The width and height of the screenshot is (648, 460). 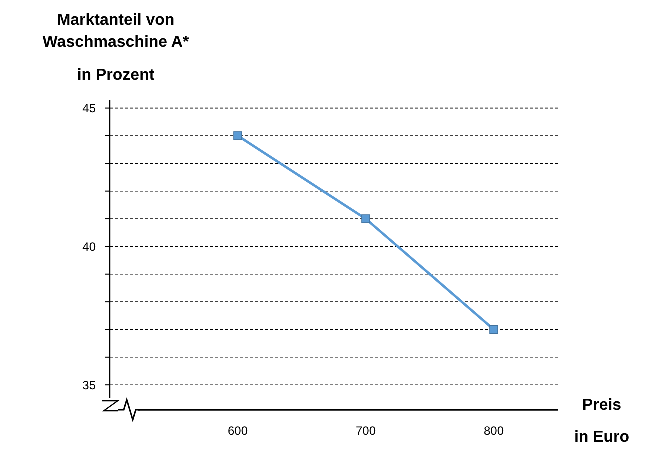 What do you see at coordinates (238, 431) in the screenshot?
I see `x-tick-label: 600` at bounding box center [238, 431].